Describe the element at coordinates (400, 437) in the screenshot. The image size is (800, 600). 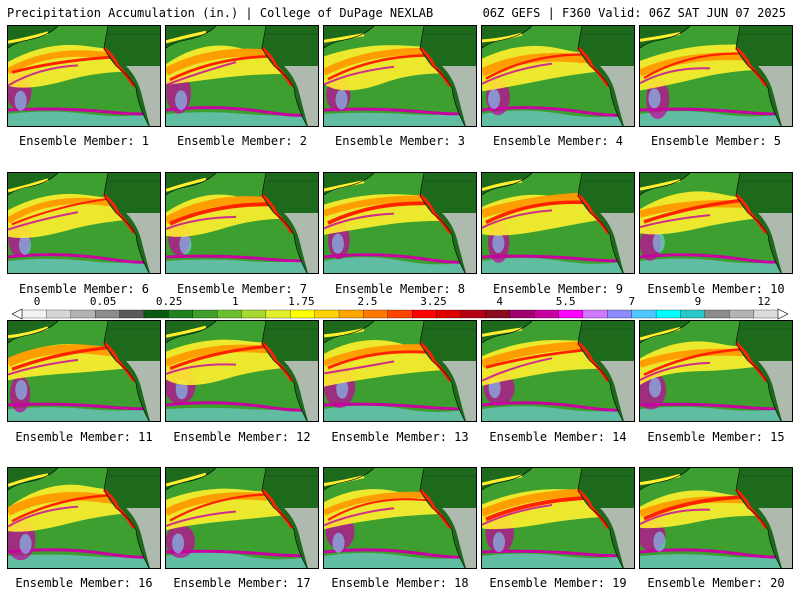
I see `ensemble-member-label: Ensemble Member: 13` at that location.